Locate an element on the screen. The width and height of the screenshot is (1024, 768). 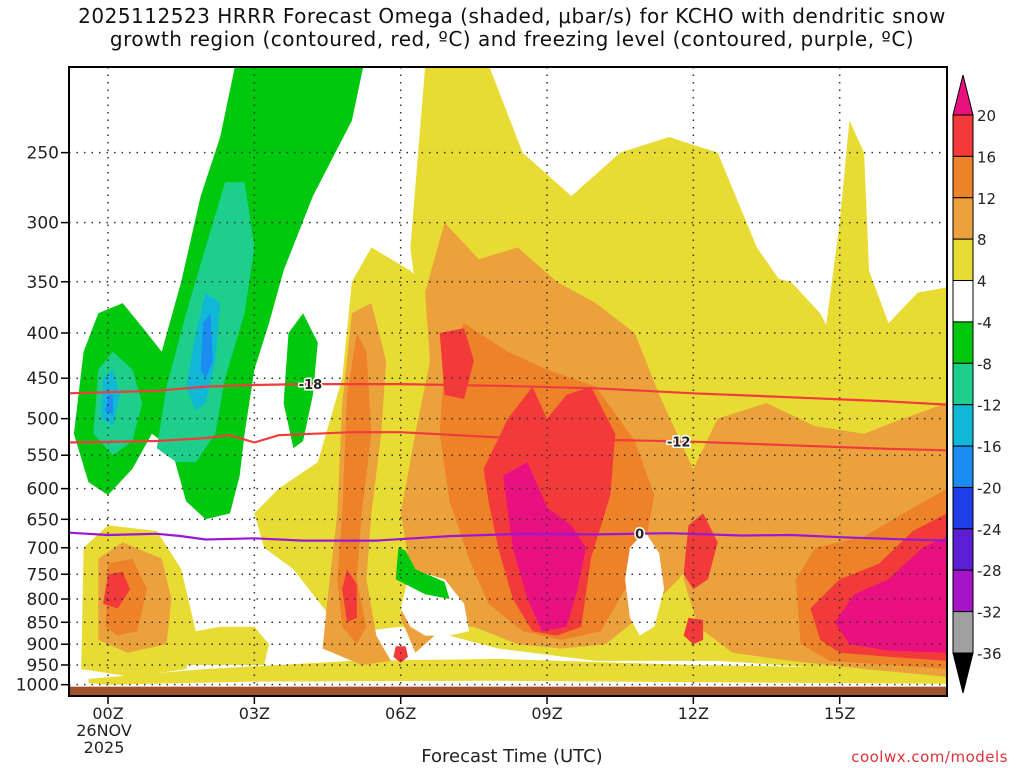
dgz-isotherm-1-label: -12 is located at coordinates (679, 442).